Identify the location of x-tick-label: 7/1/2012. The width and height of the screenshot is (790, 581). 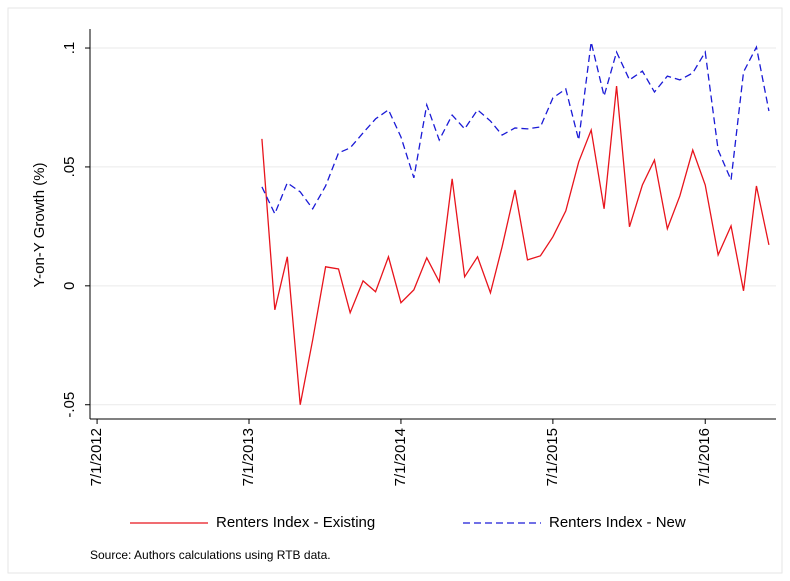
(96, 457).